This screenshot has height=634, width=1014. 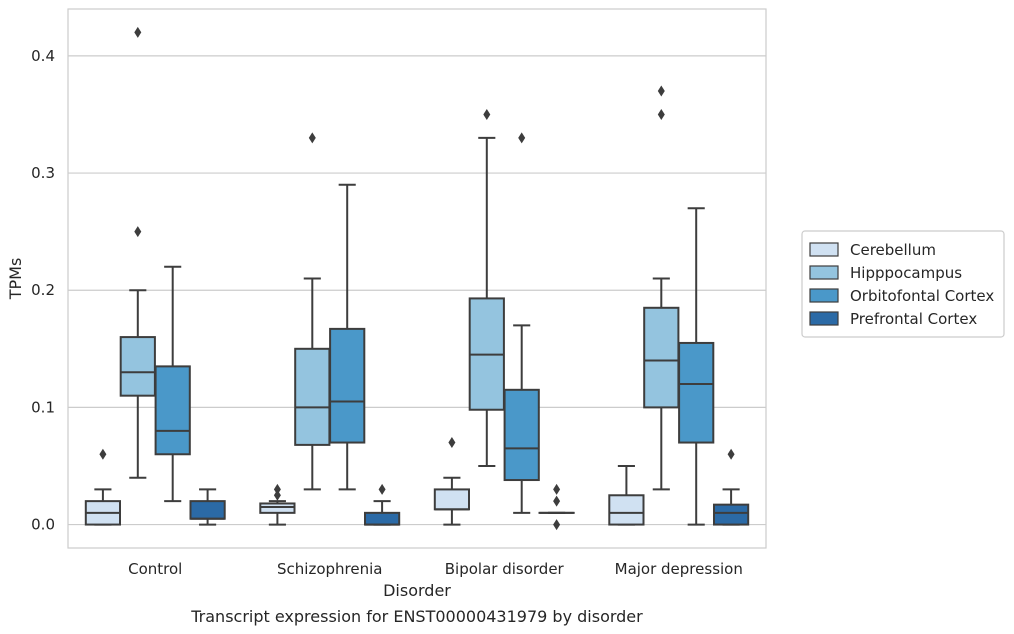 I want to click on x-tick-label: Schizophrenia, so click(x=329, y=569).